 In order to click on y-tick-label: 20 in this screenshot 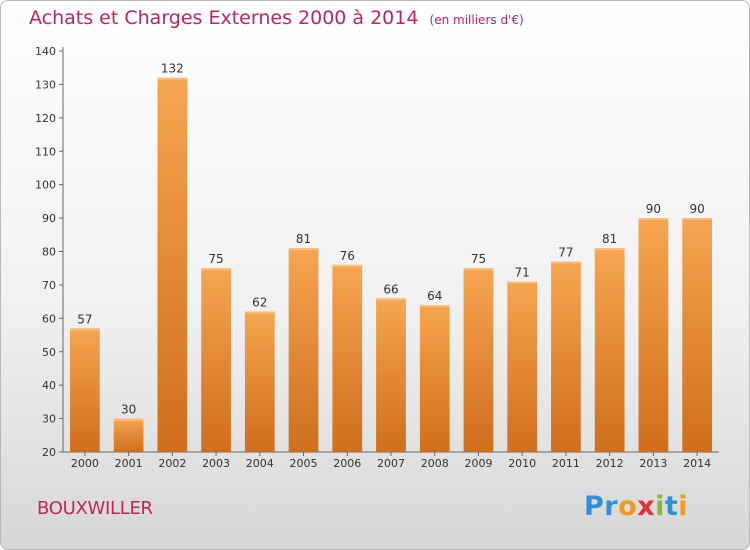, I will do `click(49, 452)`.